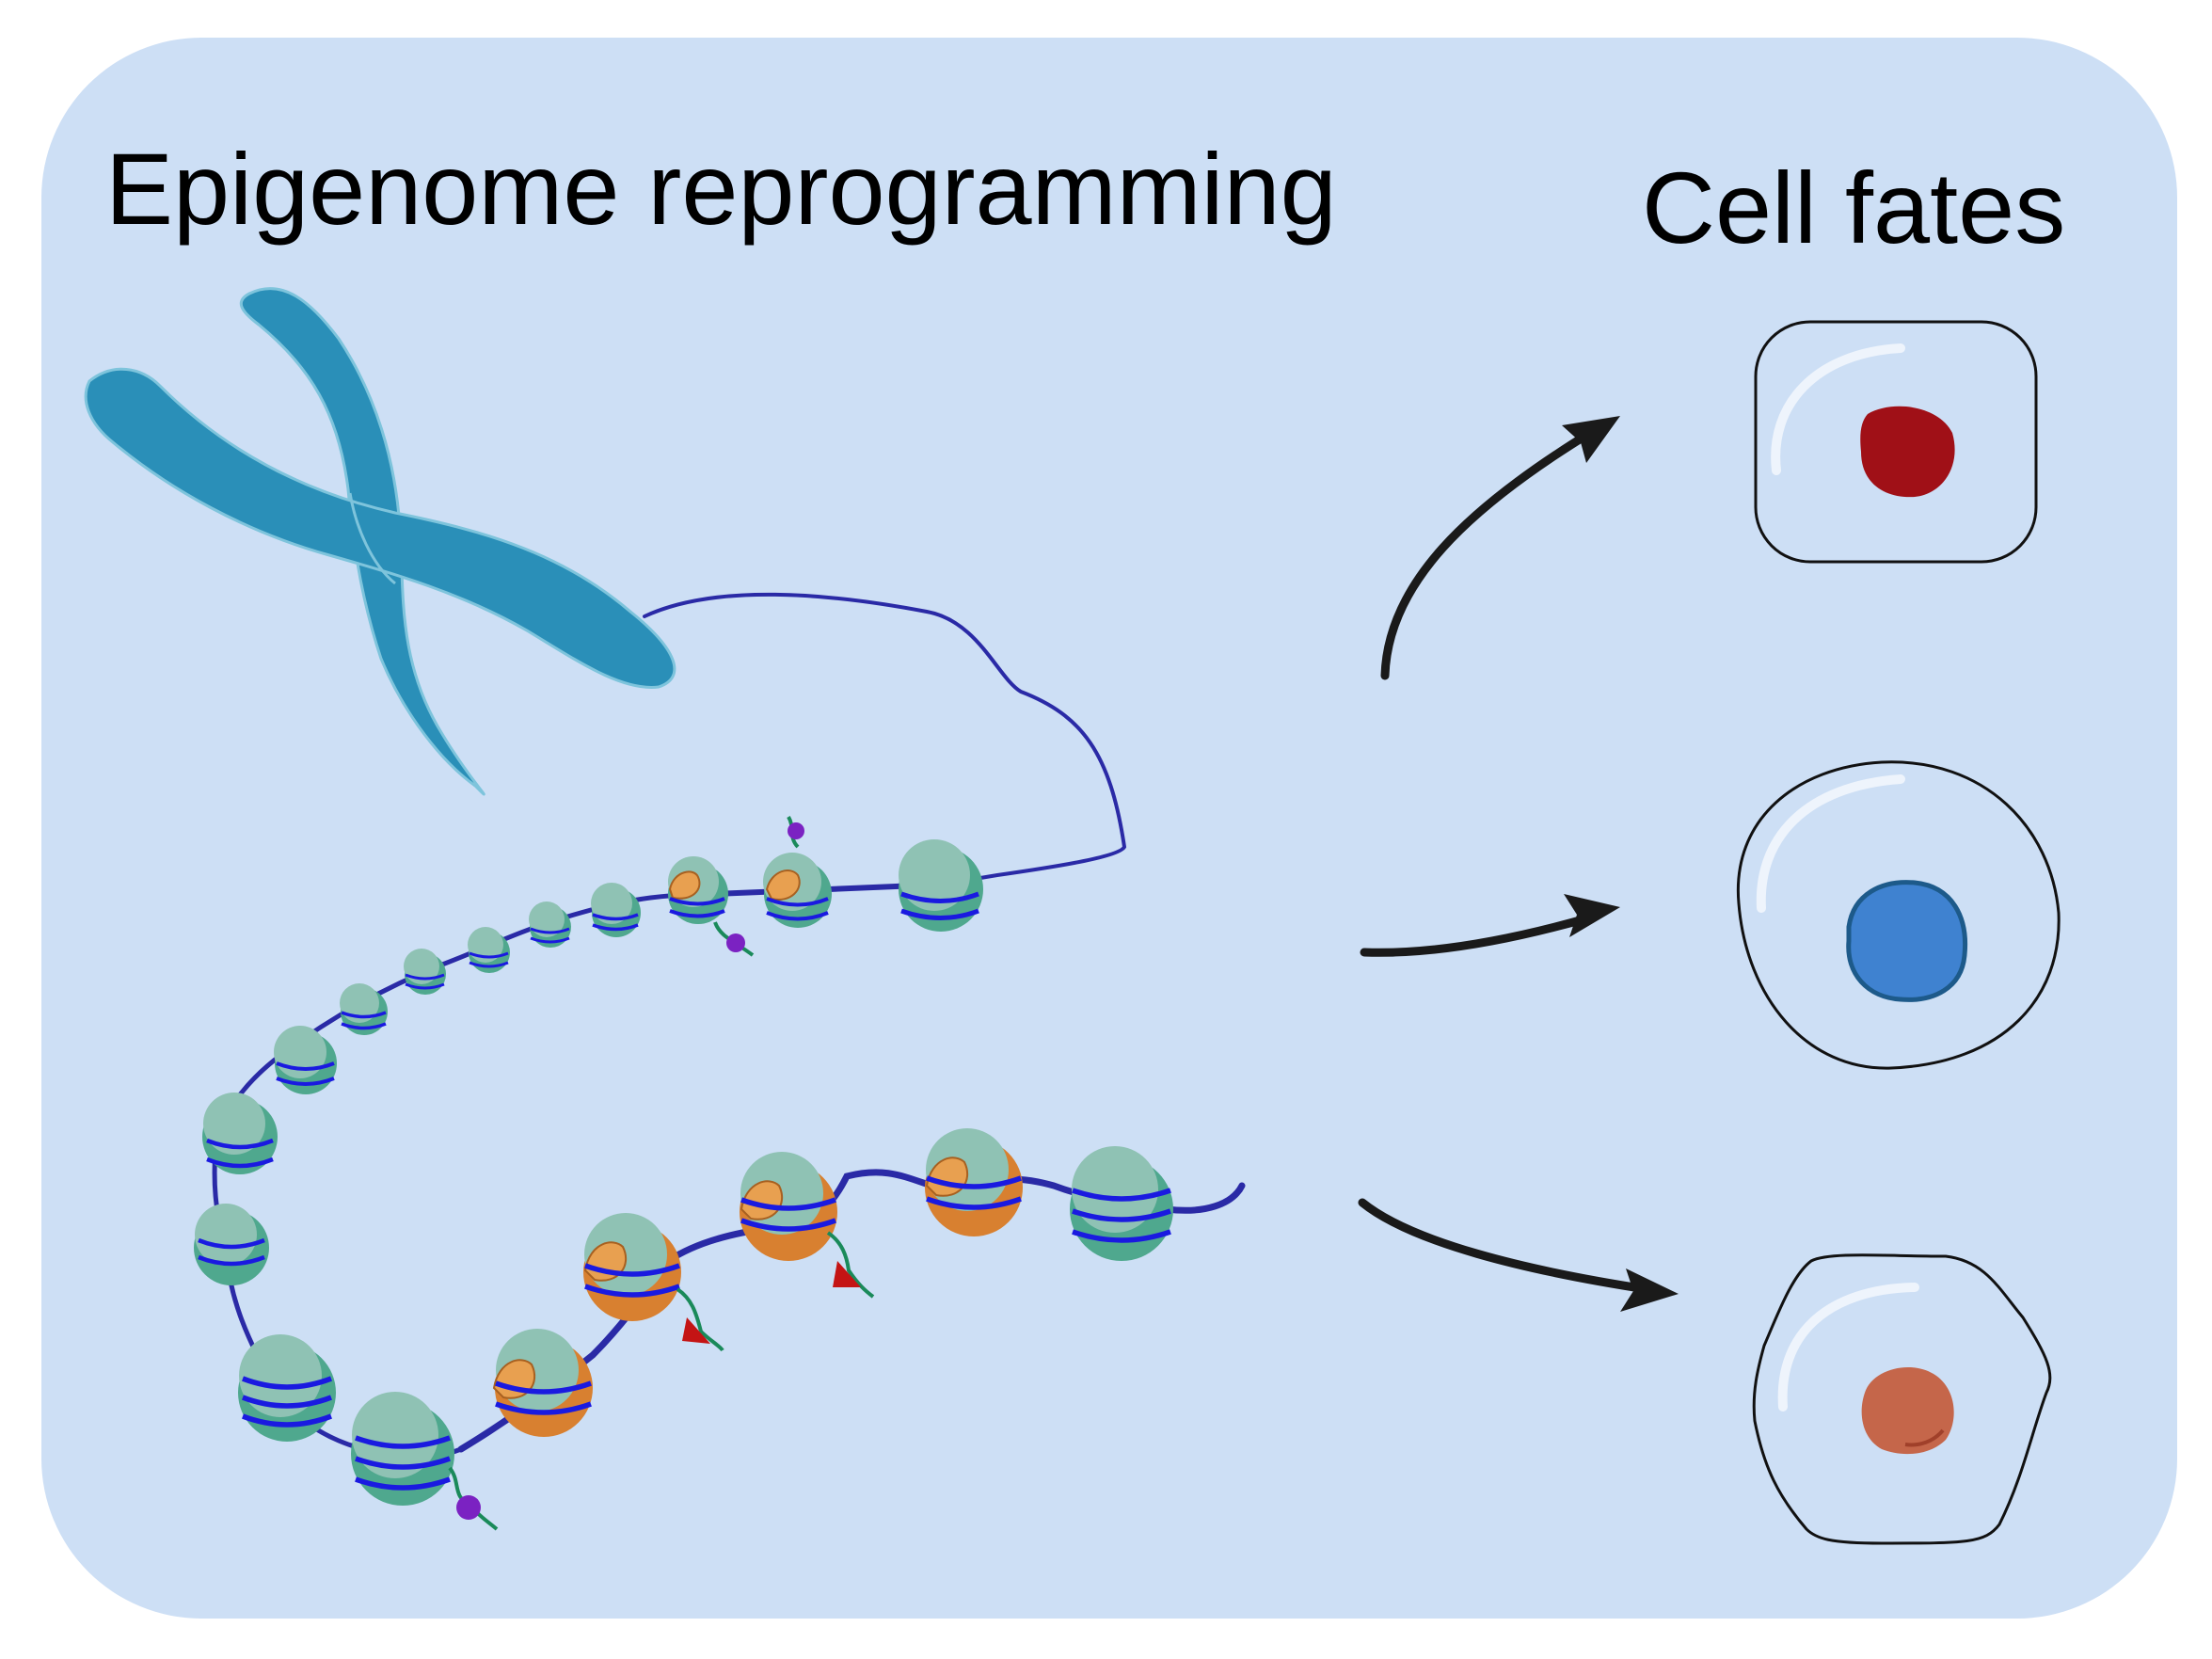 The width and height of the screenshot is (2212, 1659). I want to click on nucleus-red, so click(1907, 452).